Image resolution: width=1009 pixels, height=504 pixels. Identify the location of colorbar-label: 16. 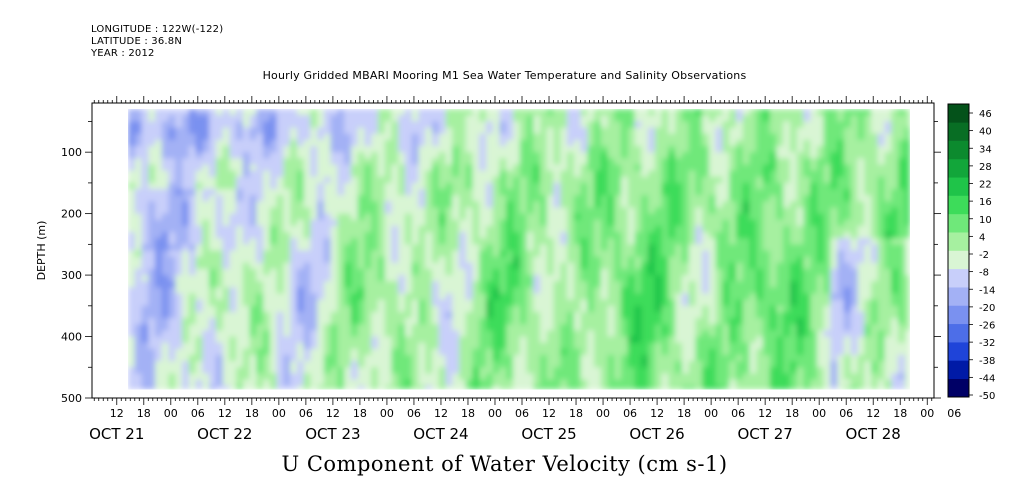
(985, 202).